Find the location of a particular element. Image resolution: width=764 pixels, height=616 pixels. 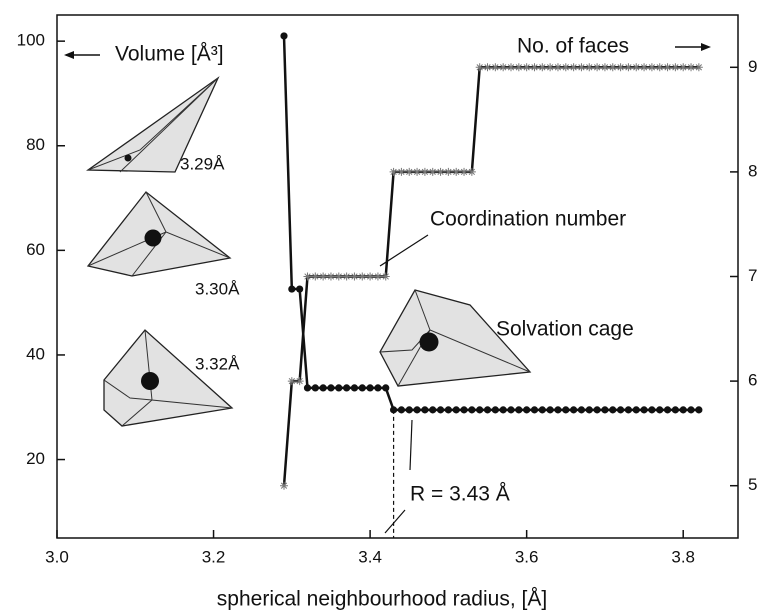

x-tick-label: 3.4 is located at coordinates (370, 556).